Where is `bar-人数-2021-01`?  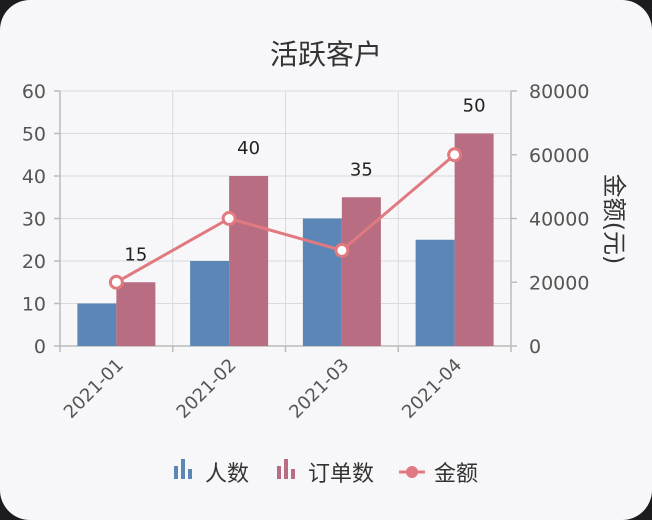
bar-人数-2021-01 is located at coordinates (97, 324).